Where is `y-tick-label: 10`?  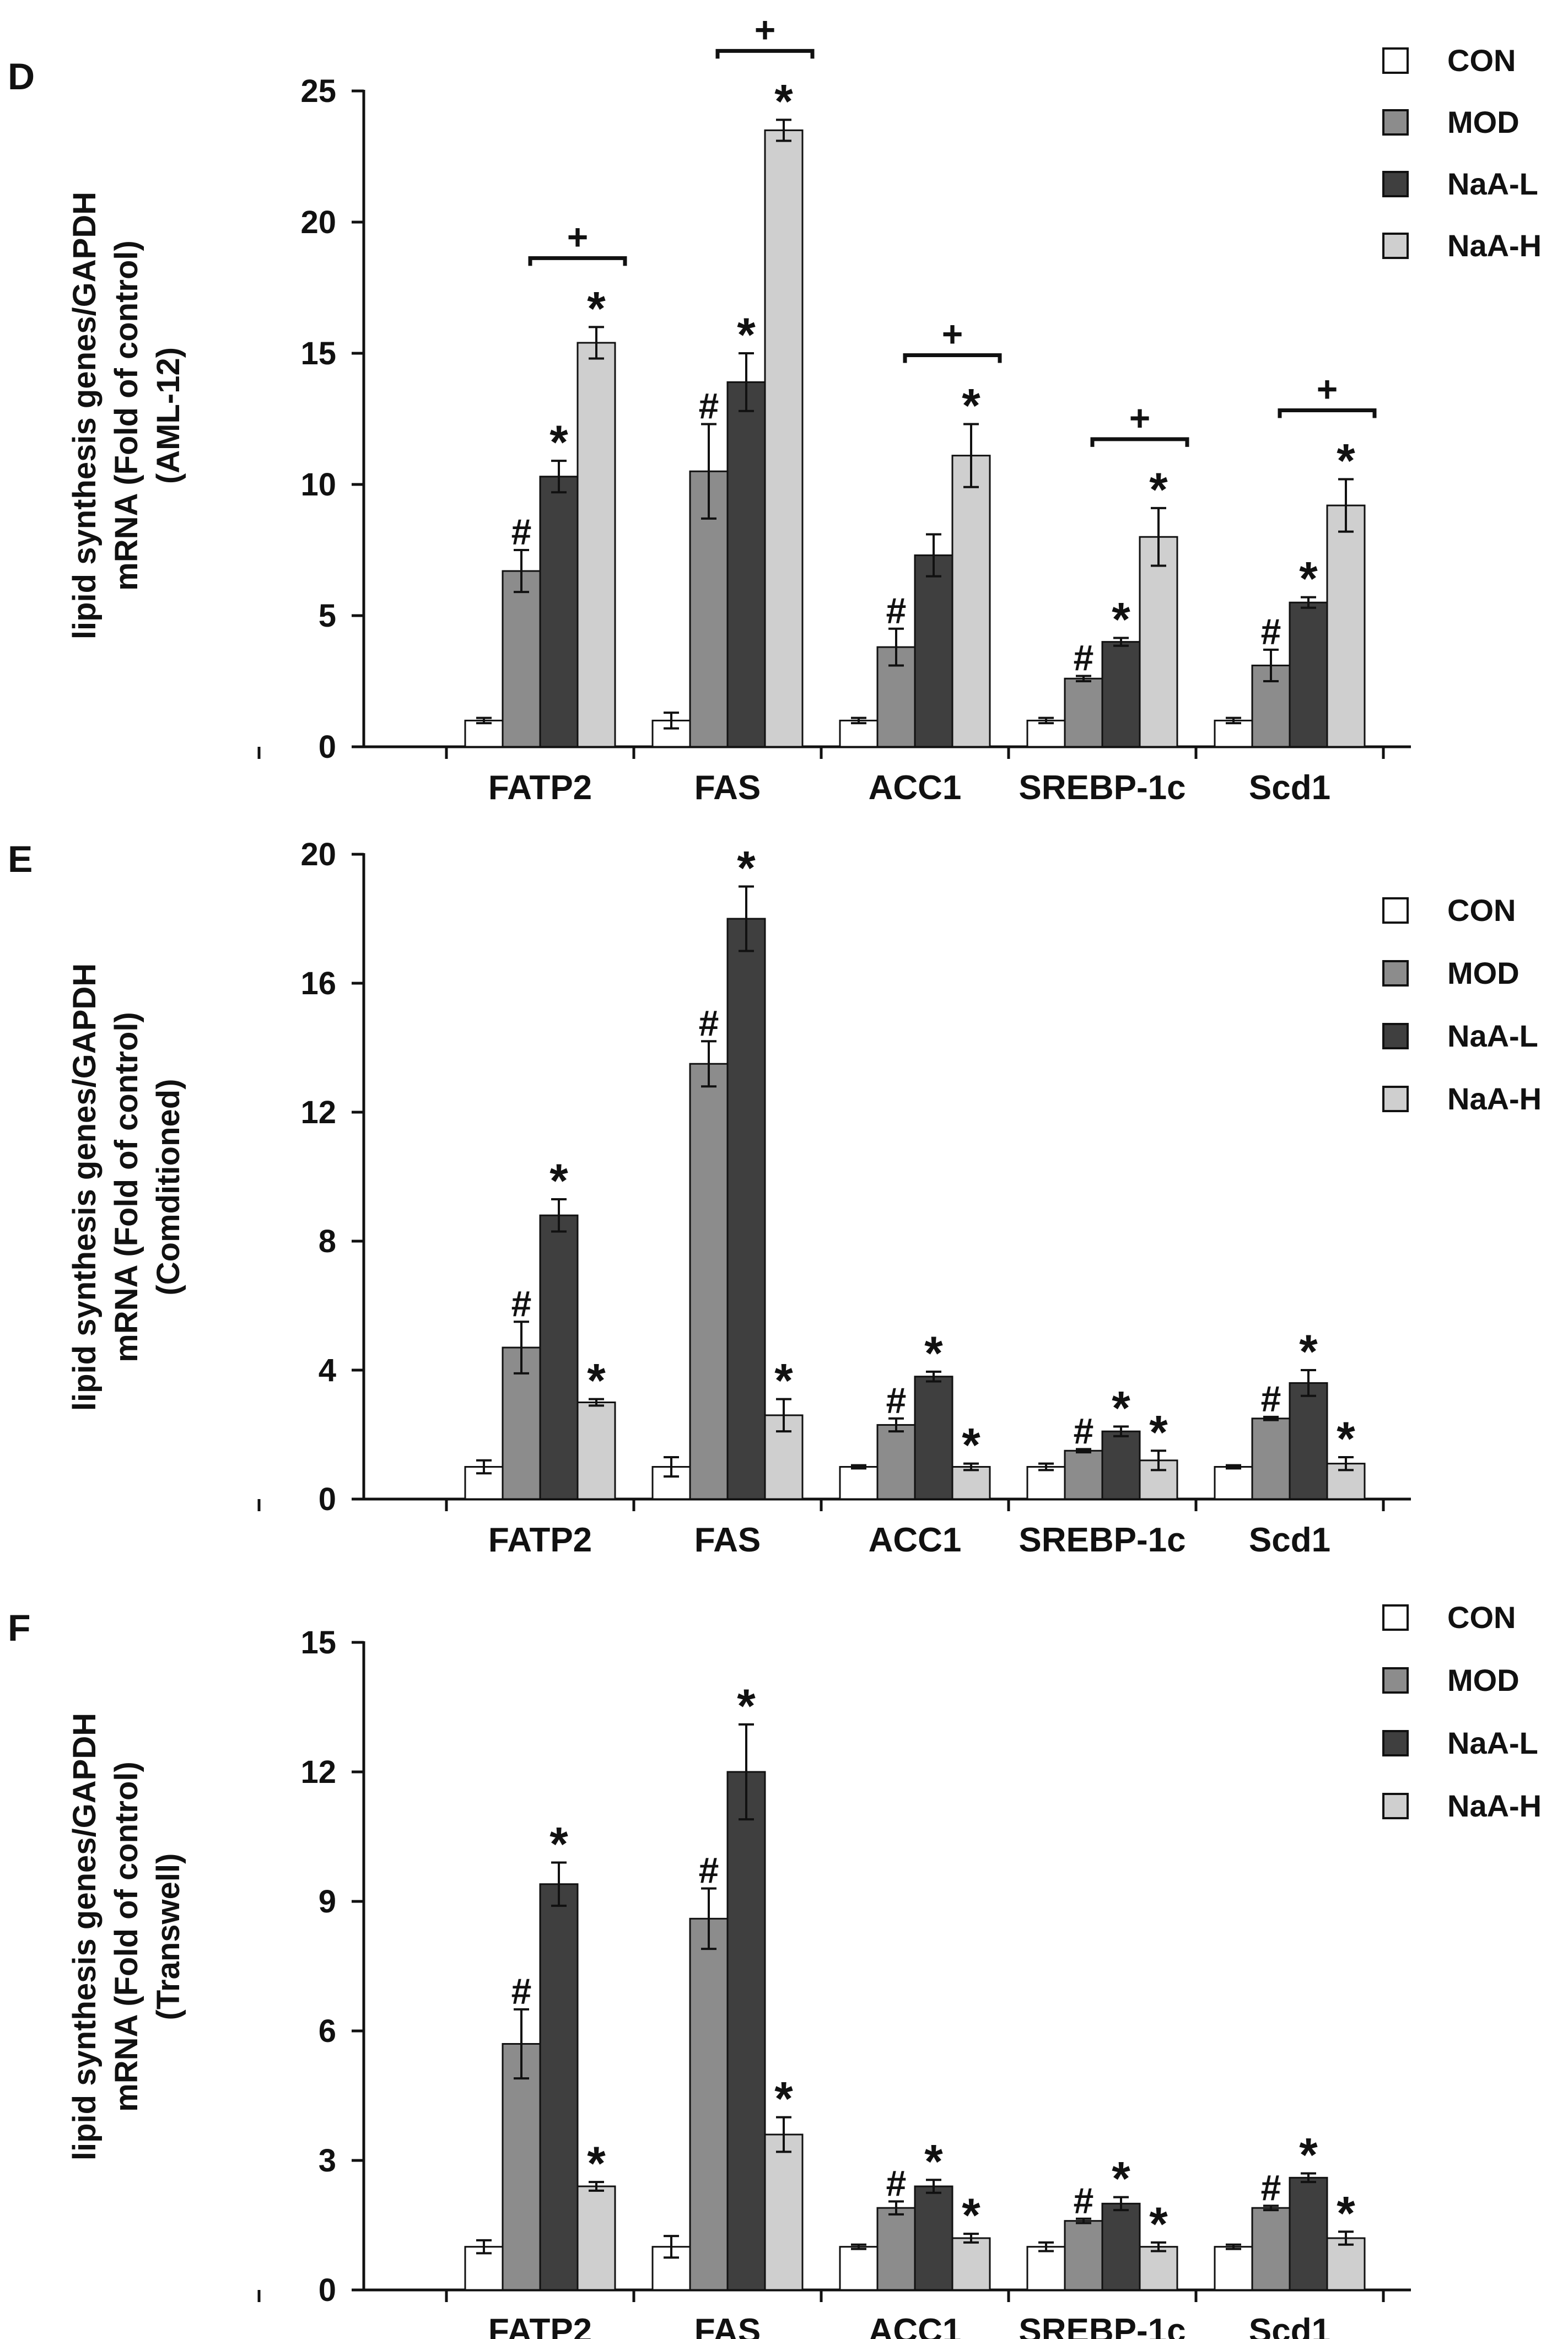 y-tick-label: 10 is located at coordinates (318, 485).